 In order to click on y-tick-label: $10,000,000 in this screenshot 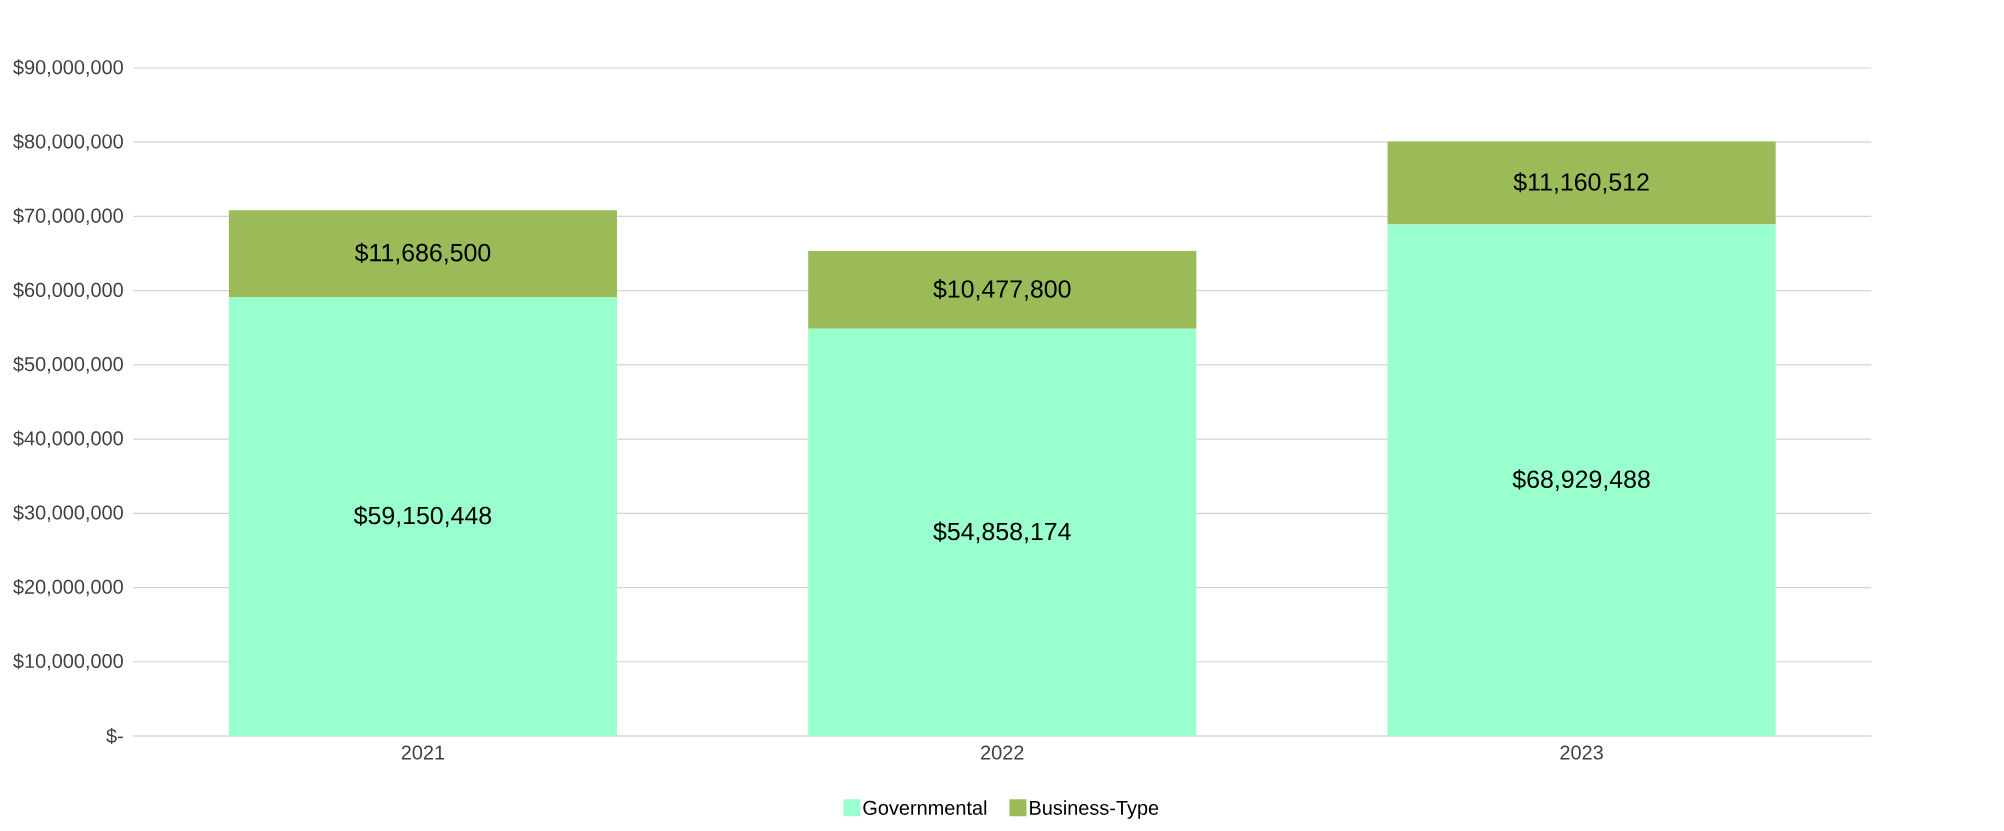, I will do `click(68, 662)`.